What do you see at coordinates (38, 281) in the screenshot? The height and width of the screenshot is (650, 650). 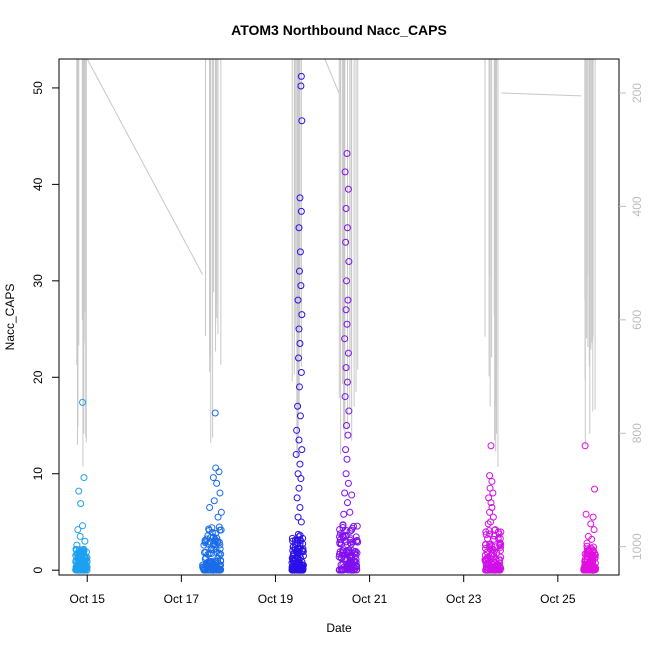 I see `y-tick-label: 30` at bounding box center [38, 281].